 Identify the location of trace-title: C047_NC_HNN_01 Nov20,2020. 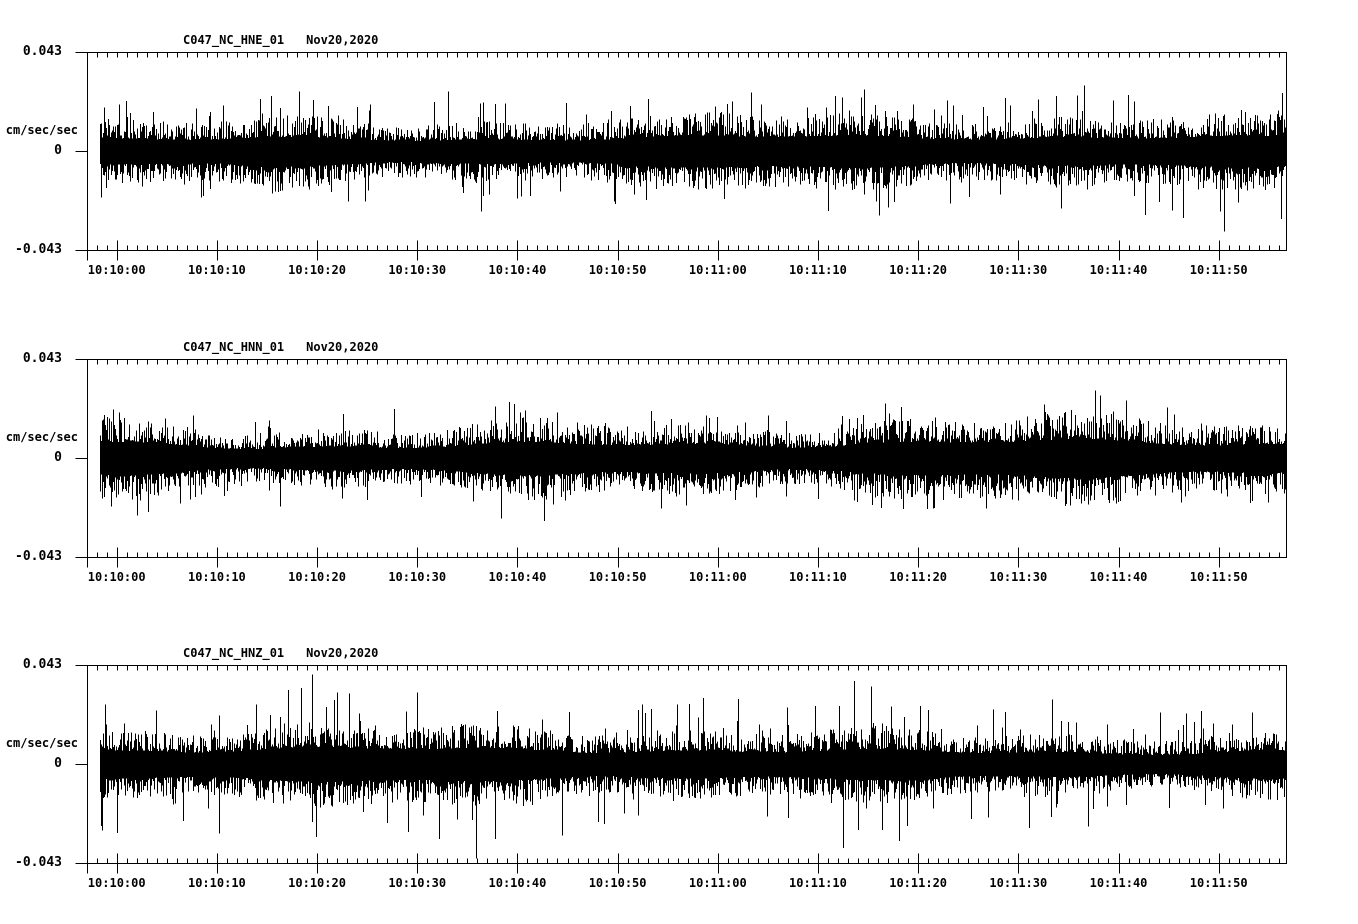
(280, 347).